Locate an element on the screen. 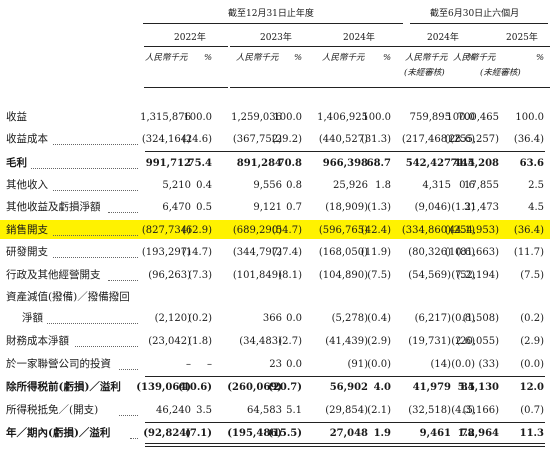 This screenshot has width=550, height=449. amount-cell: (92,824) is located at coordinates (167, 433).